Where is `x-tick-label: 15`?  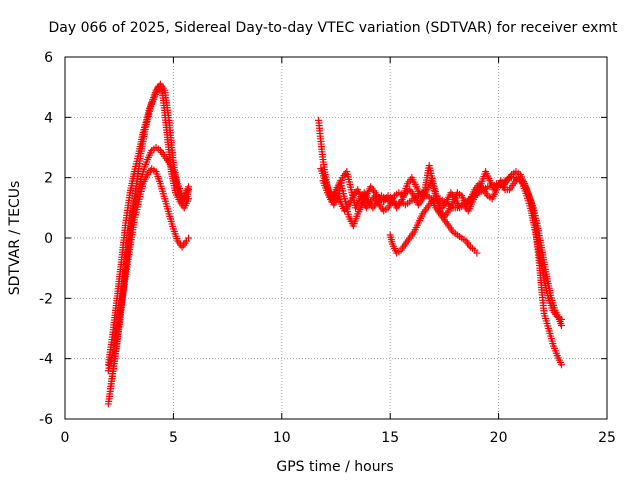
x-tick-label: 15 is located at coordinates (390, 438).